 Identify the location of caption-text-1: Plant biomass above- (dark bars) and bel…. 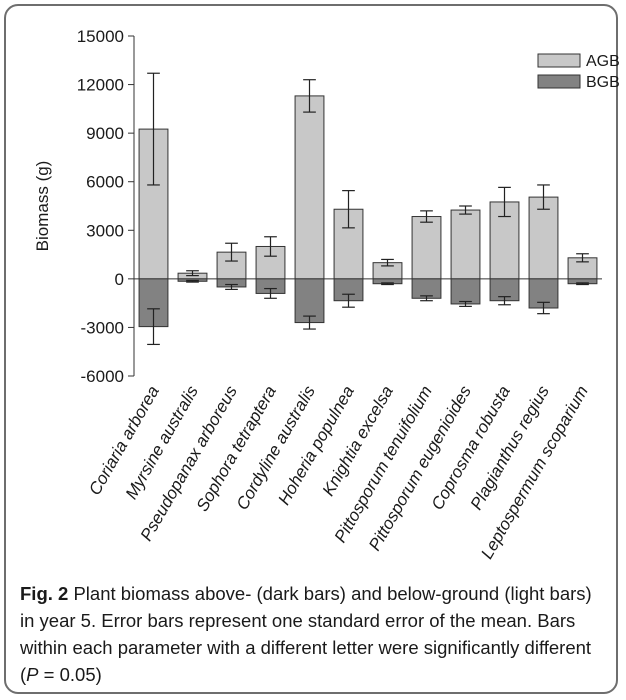
(306, 634).